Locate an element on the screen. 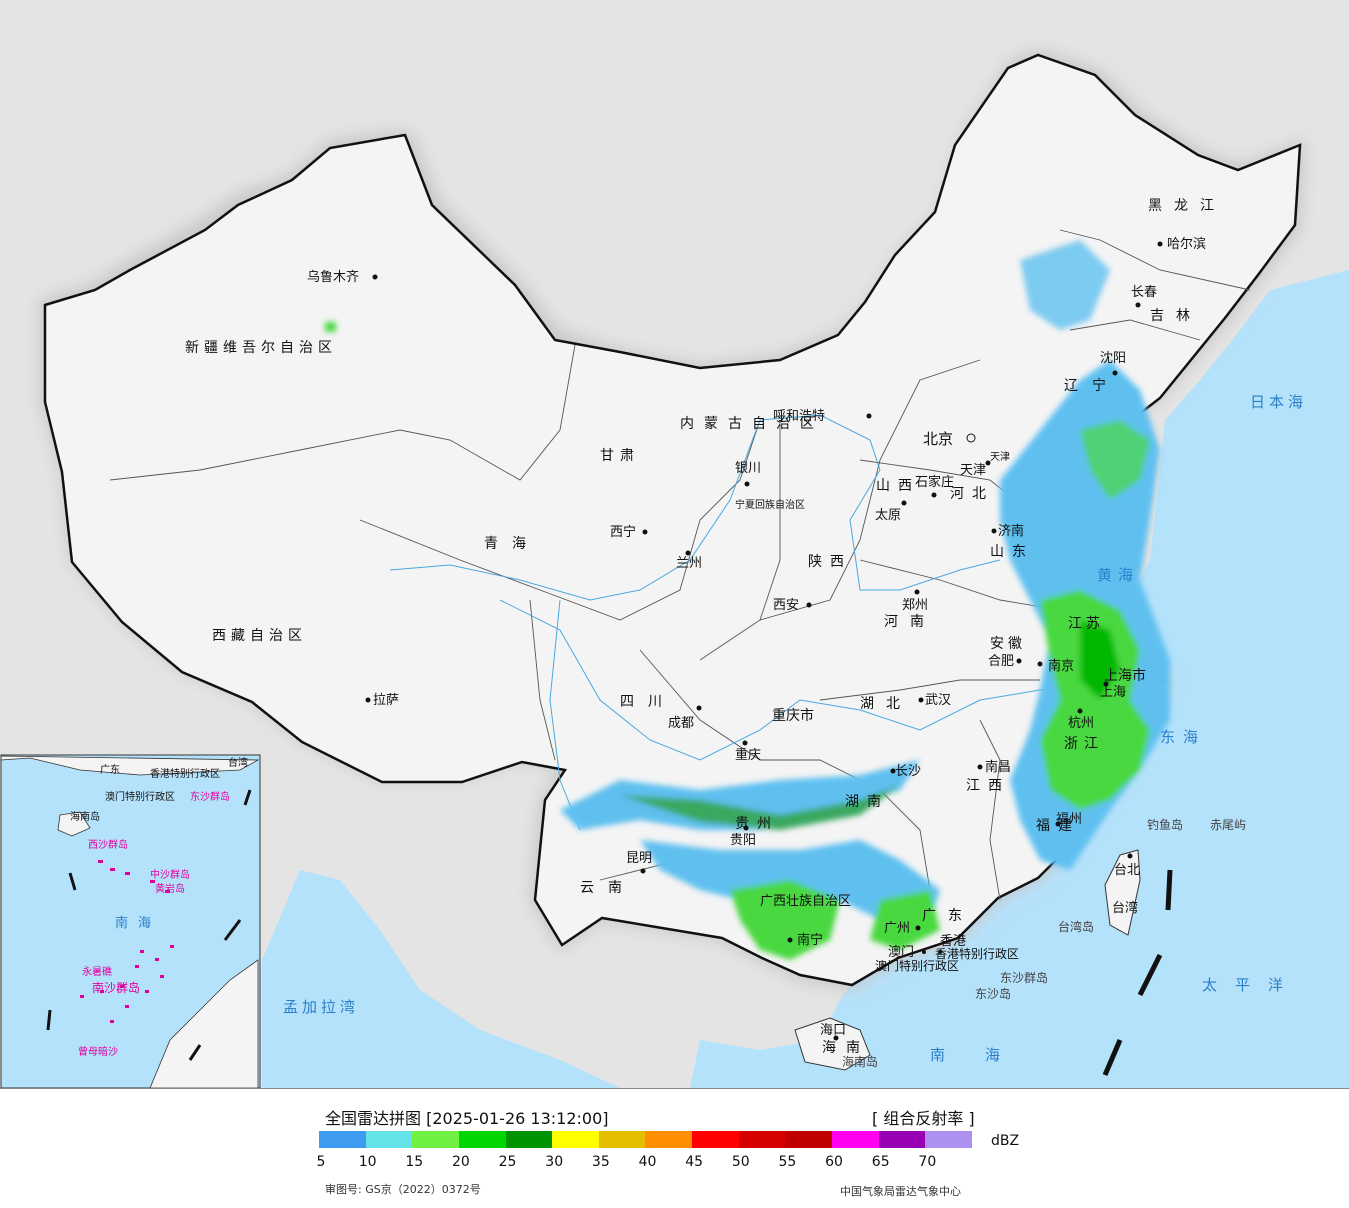 The width and height of the screenshot is (1349, 1208). hainan-island is located at coordinates (832, 1044).